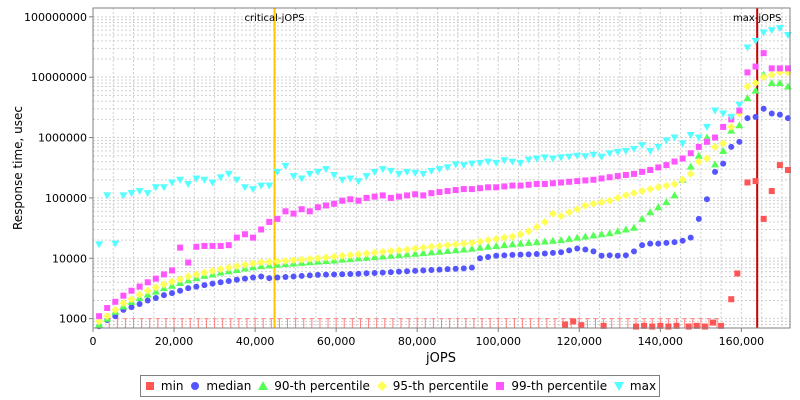 Image resolution: width=800 pixels, height=400 pixels. I want to click on x-tick-label: 100,000, so click(498, 341).